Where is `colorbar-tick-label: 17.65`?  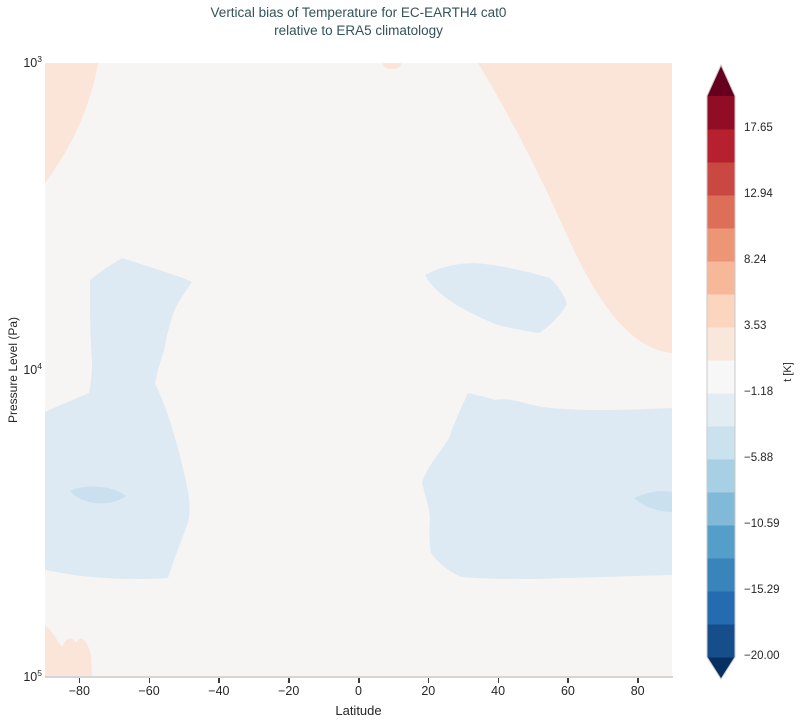
colorbar-tick-label: 17.65 is located at coordinates (758, 128).